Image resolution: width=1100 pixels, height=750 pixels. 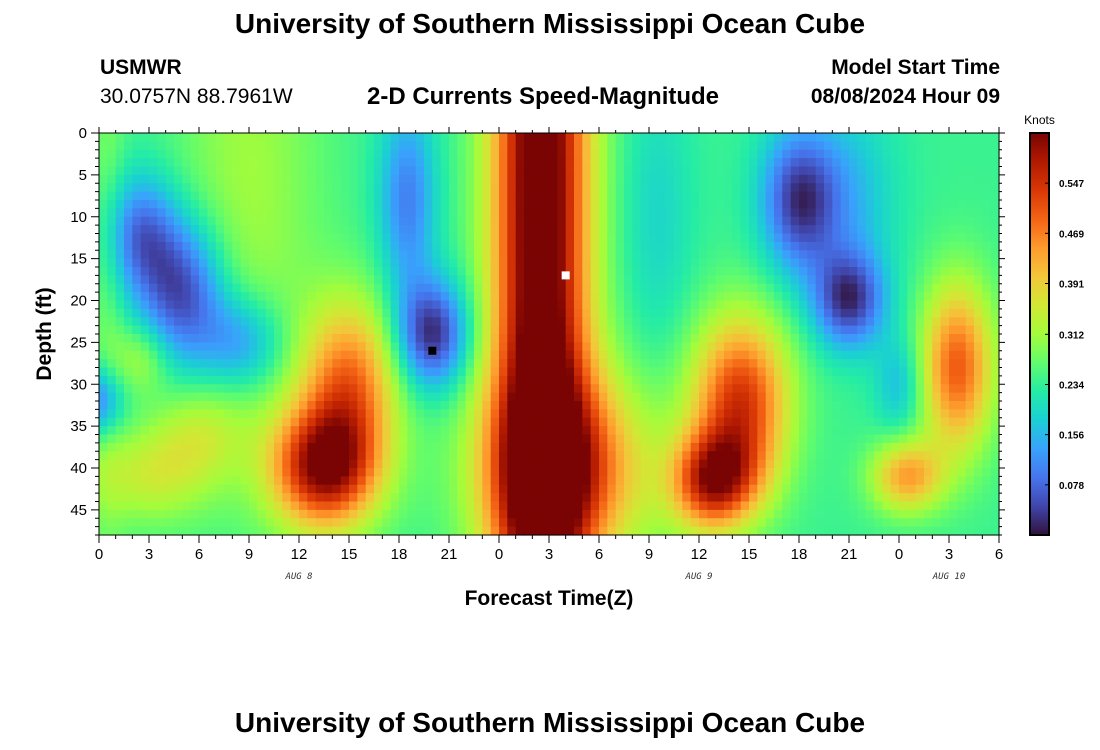 I want to click on colorbar-tick-label: 0.234, so click(x=1071, y=385).